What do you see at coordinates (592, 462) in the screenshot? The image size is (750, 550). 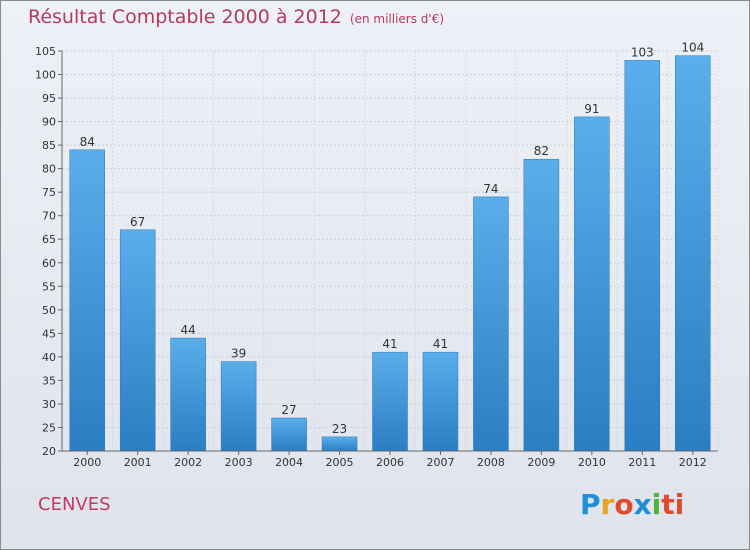 I see `x-tick-label: 2010` at bounding box center [592, 462].